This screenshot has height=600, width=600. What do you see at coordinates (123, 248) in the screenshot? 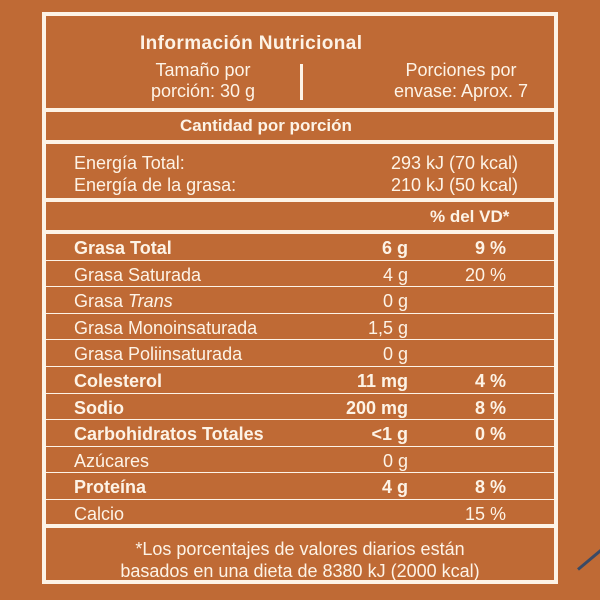
I see `nutrient-label: Grasa Total` at bounding box center [123, 248].